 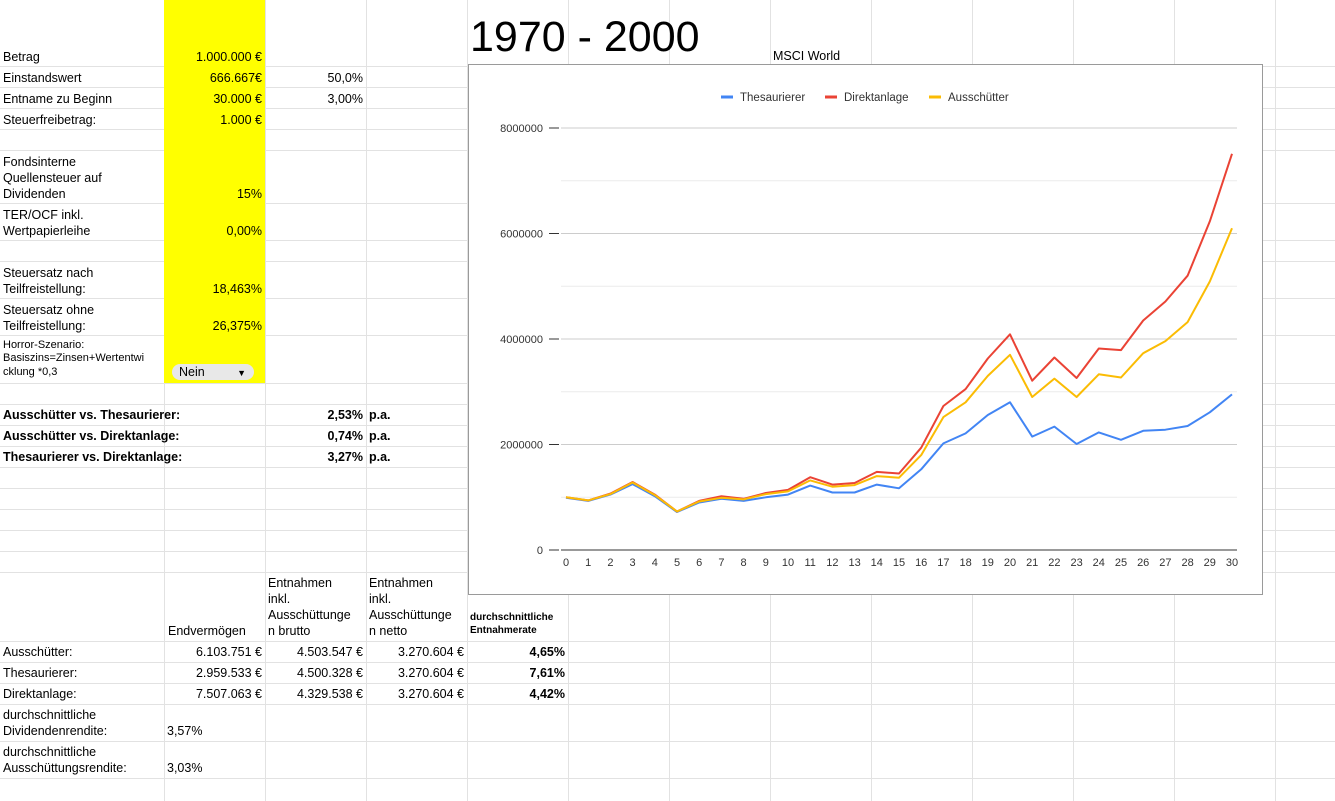 I want to click on header-rate-line1: durchschnittliche, so click(x=512, y=617).